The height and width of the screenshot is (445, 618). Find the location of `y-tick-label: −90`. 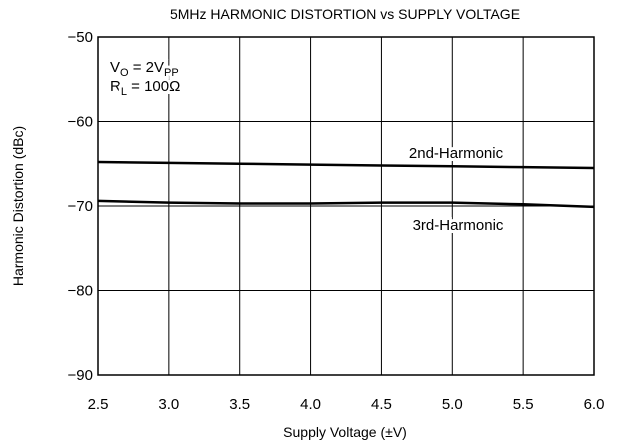

y-tick-label: −90 is located at coordinates (80, 375).